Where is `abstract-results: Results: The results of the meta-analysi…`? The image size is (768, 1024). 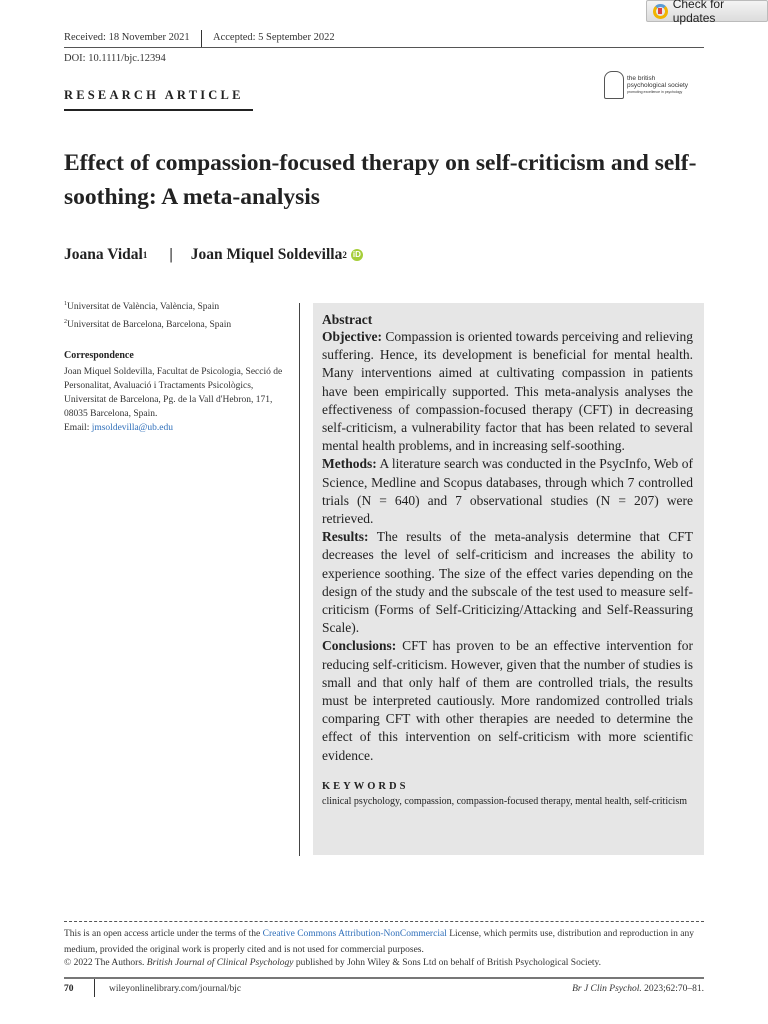
abstract-results: Results: The results of the meta-analysi… is located at coordinates (507, 582).